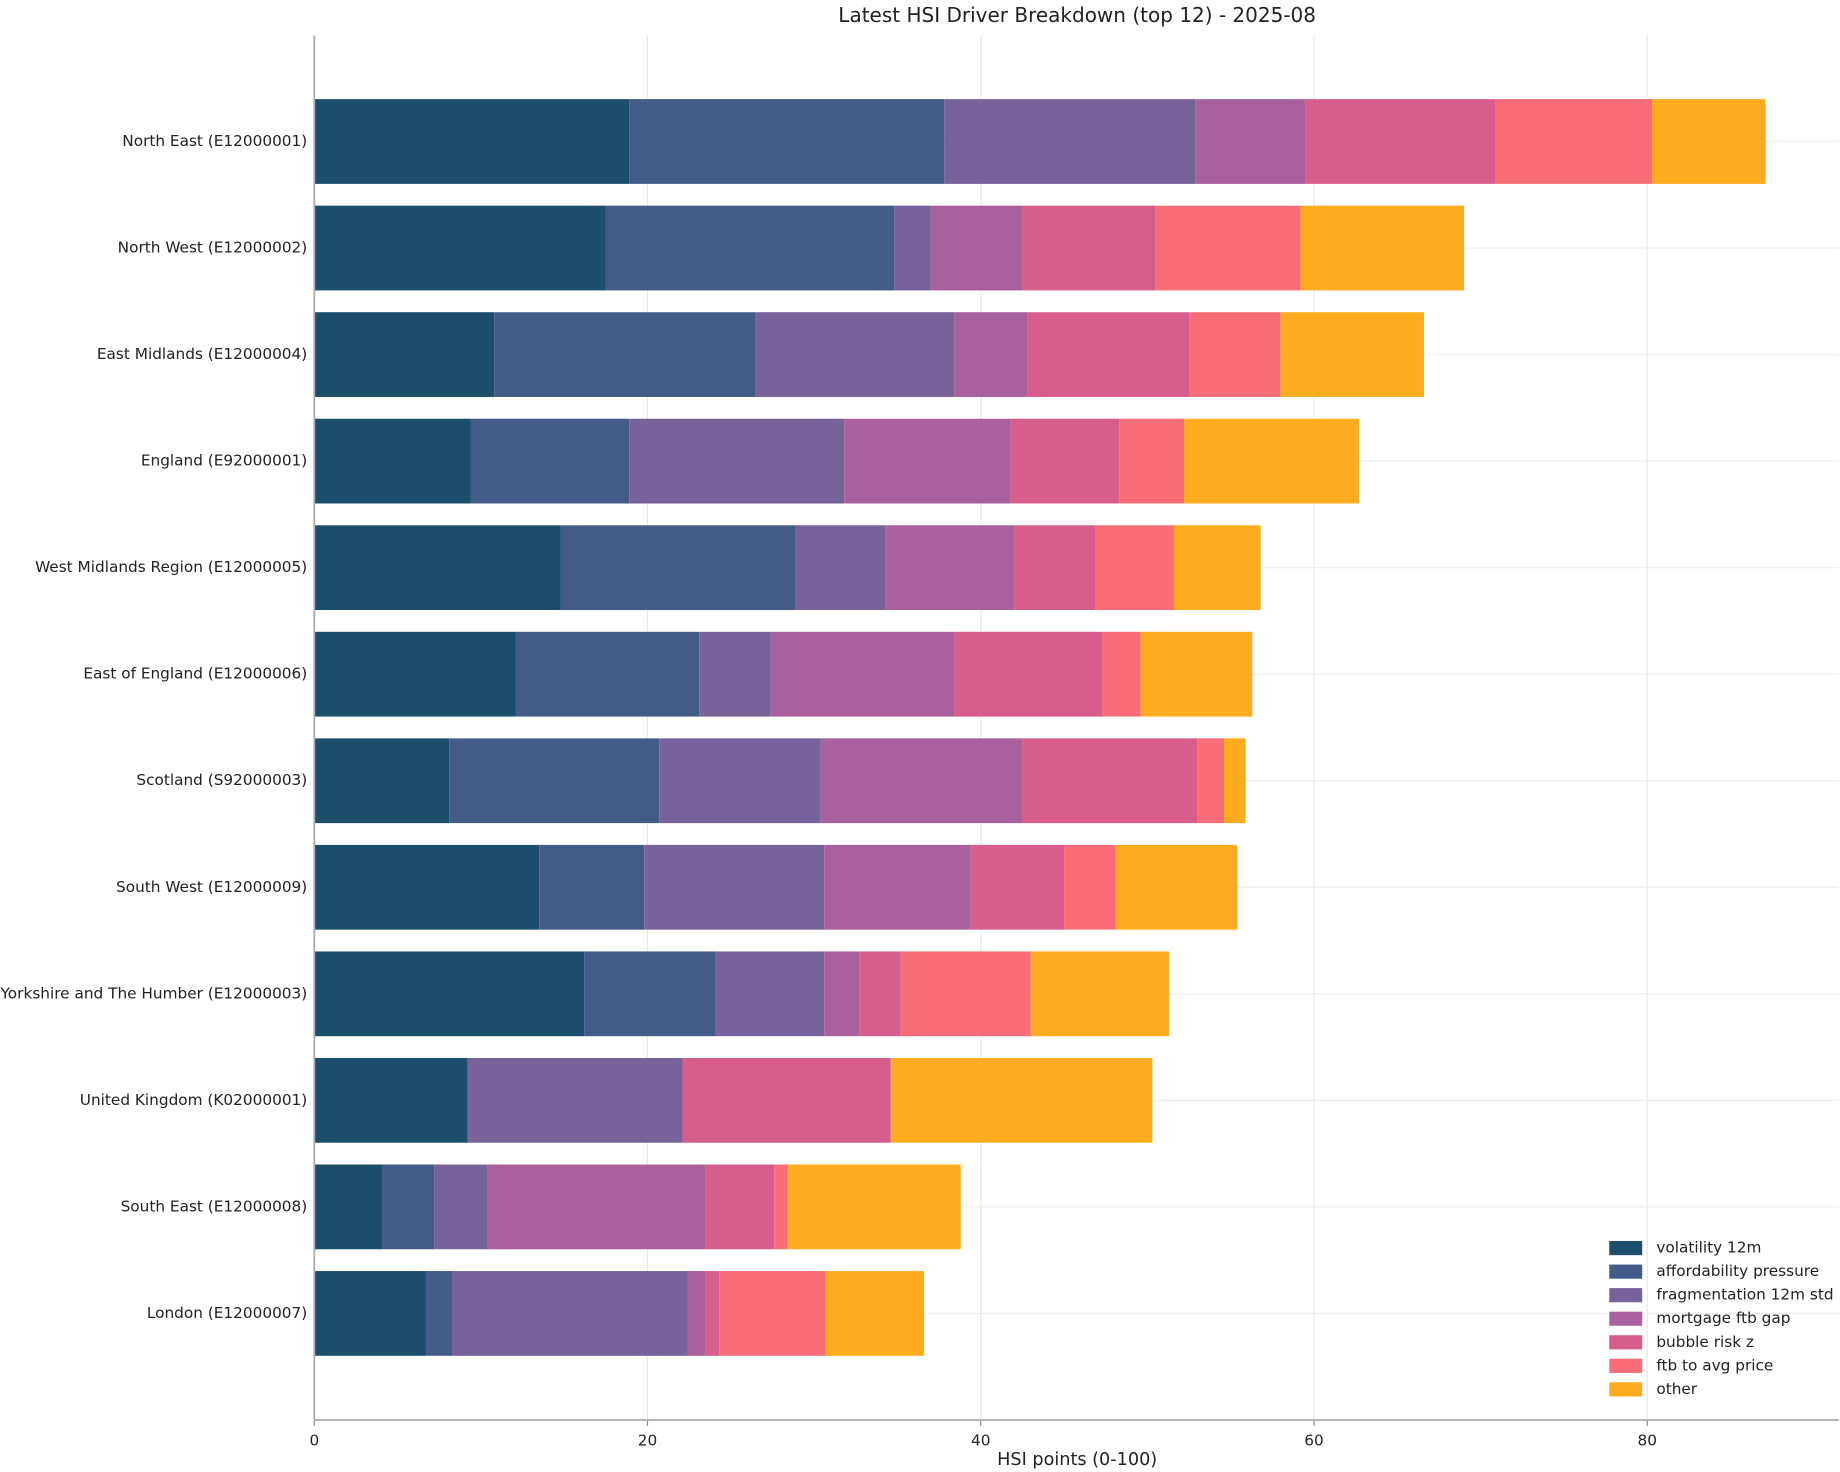  What do you see at coordinates (1705, 1342) in the screenshot?
I see `legend-label: bubble risk z` at bounding box center [1705, 1342].